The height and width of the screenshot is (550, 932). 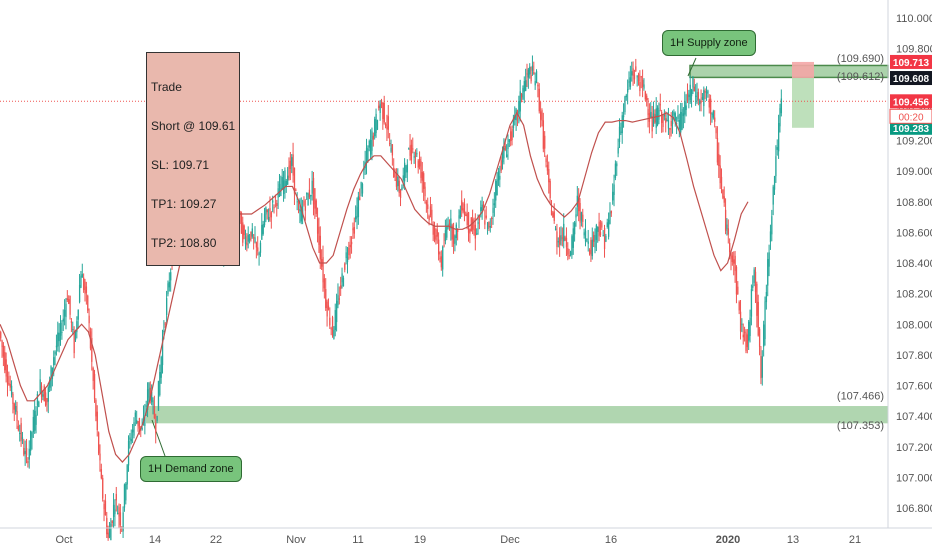 What do you see at coordinates (184, 243) in the screenshot?
I see `trade-note-line: TP2: 108.80` at bounding box center [184, 243].